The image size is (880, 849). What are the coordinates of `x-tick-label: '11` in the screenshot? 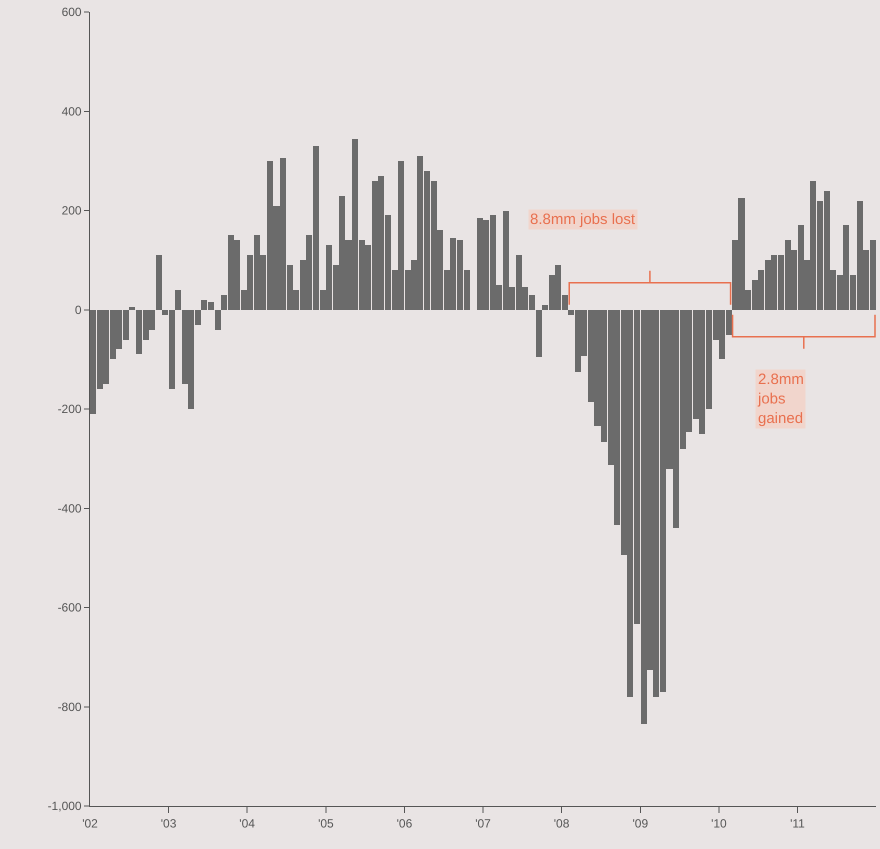 It's located at (798, 823).